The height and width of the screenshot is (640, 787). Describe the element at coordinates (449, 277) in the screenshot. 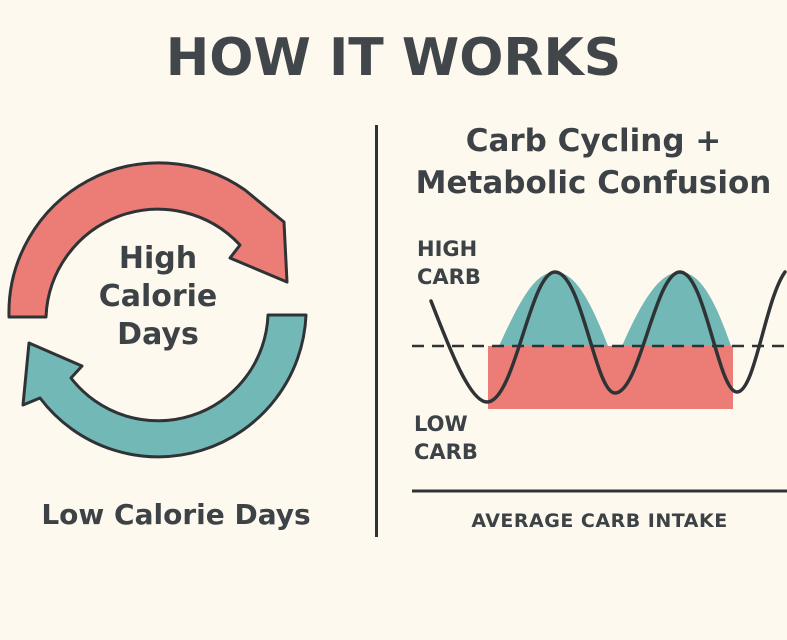

I see `y-label-high-line2: CARB` at that location.